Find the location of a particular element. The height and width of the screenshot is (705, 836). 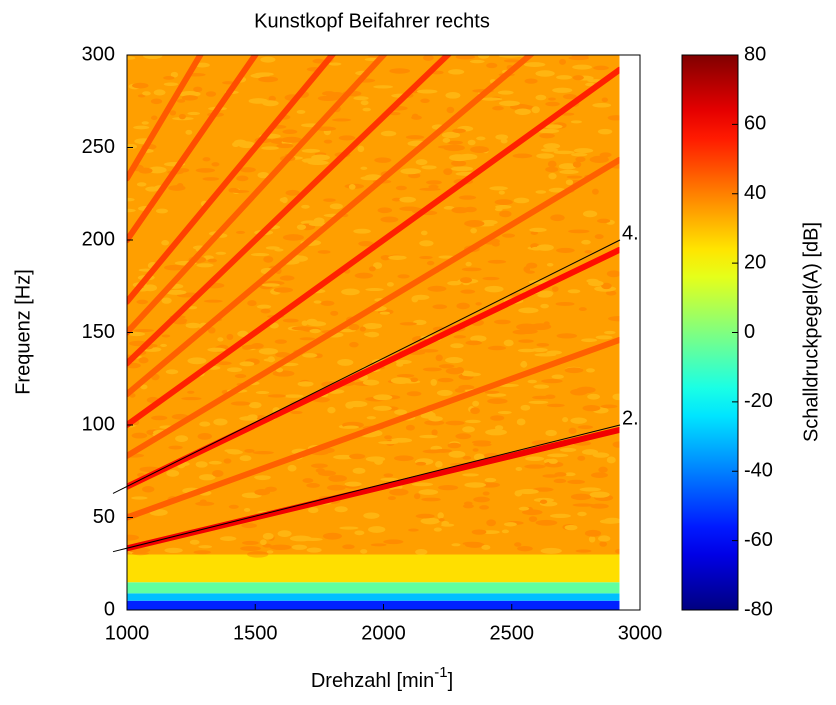

y-tick-label: 150 is located at coordinates (98, 332).